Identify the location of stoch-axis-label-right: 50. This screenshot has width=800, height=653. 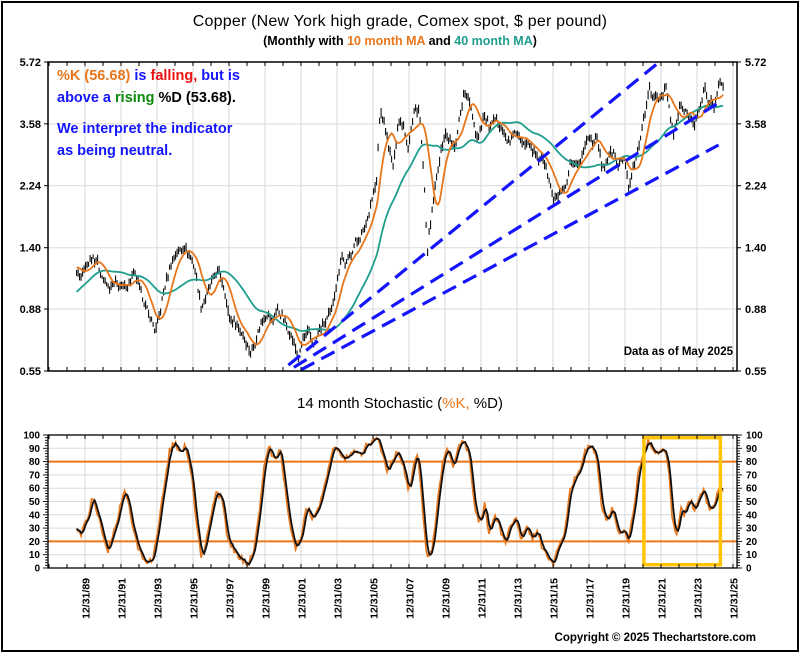
(752, 502).